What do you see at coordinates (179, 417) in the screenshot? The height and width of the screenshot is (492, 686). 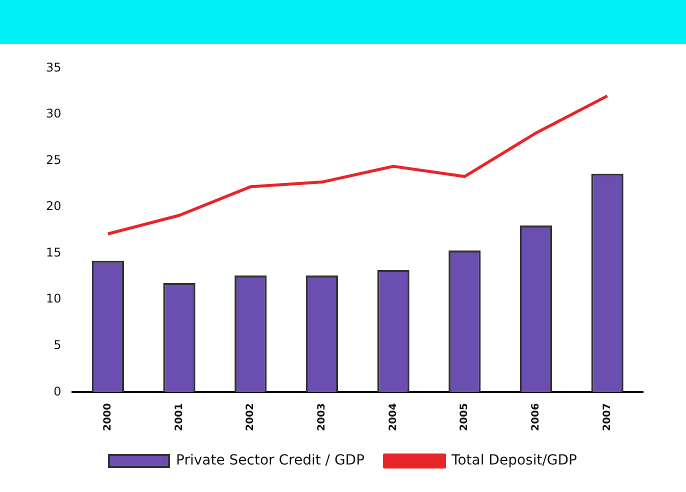 I see `x-tick-label: 2001` at bounding box center [179, 417].